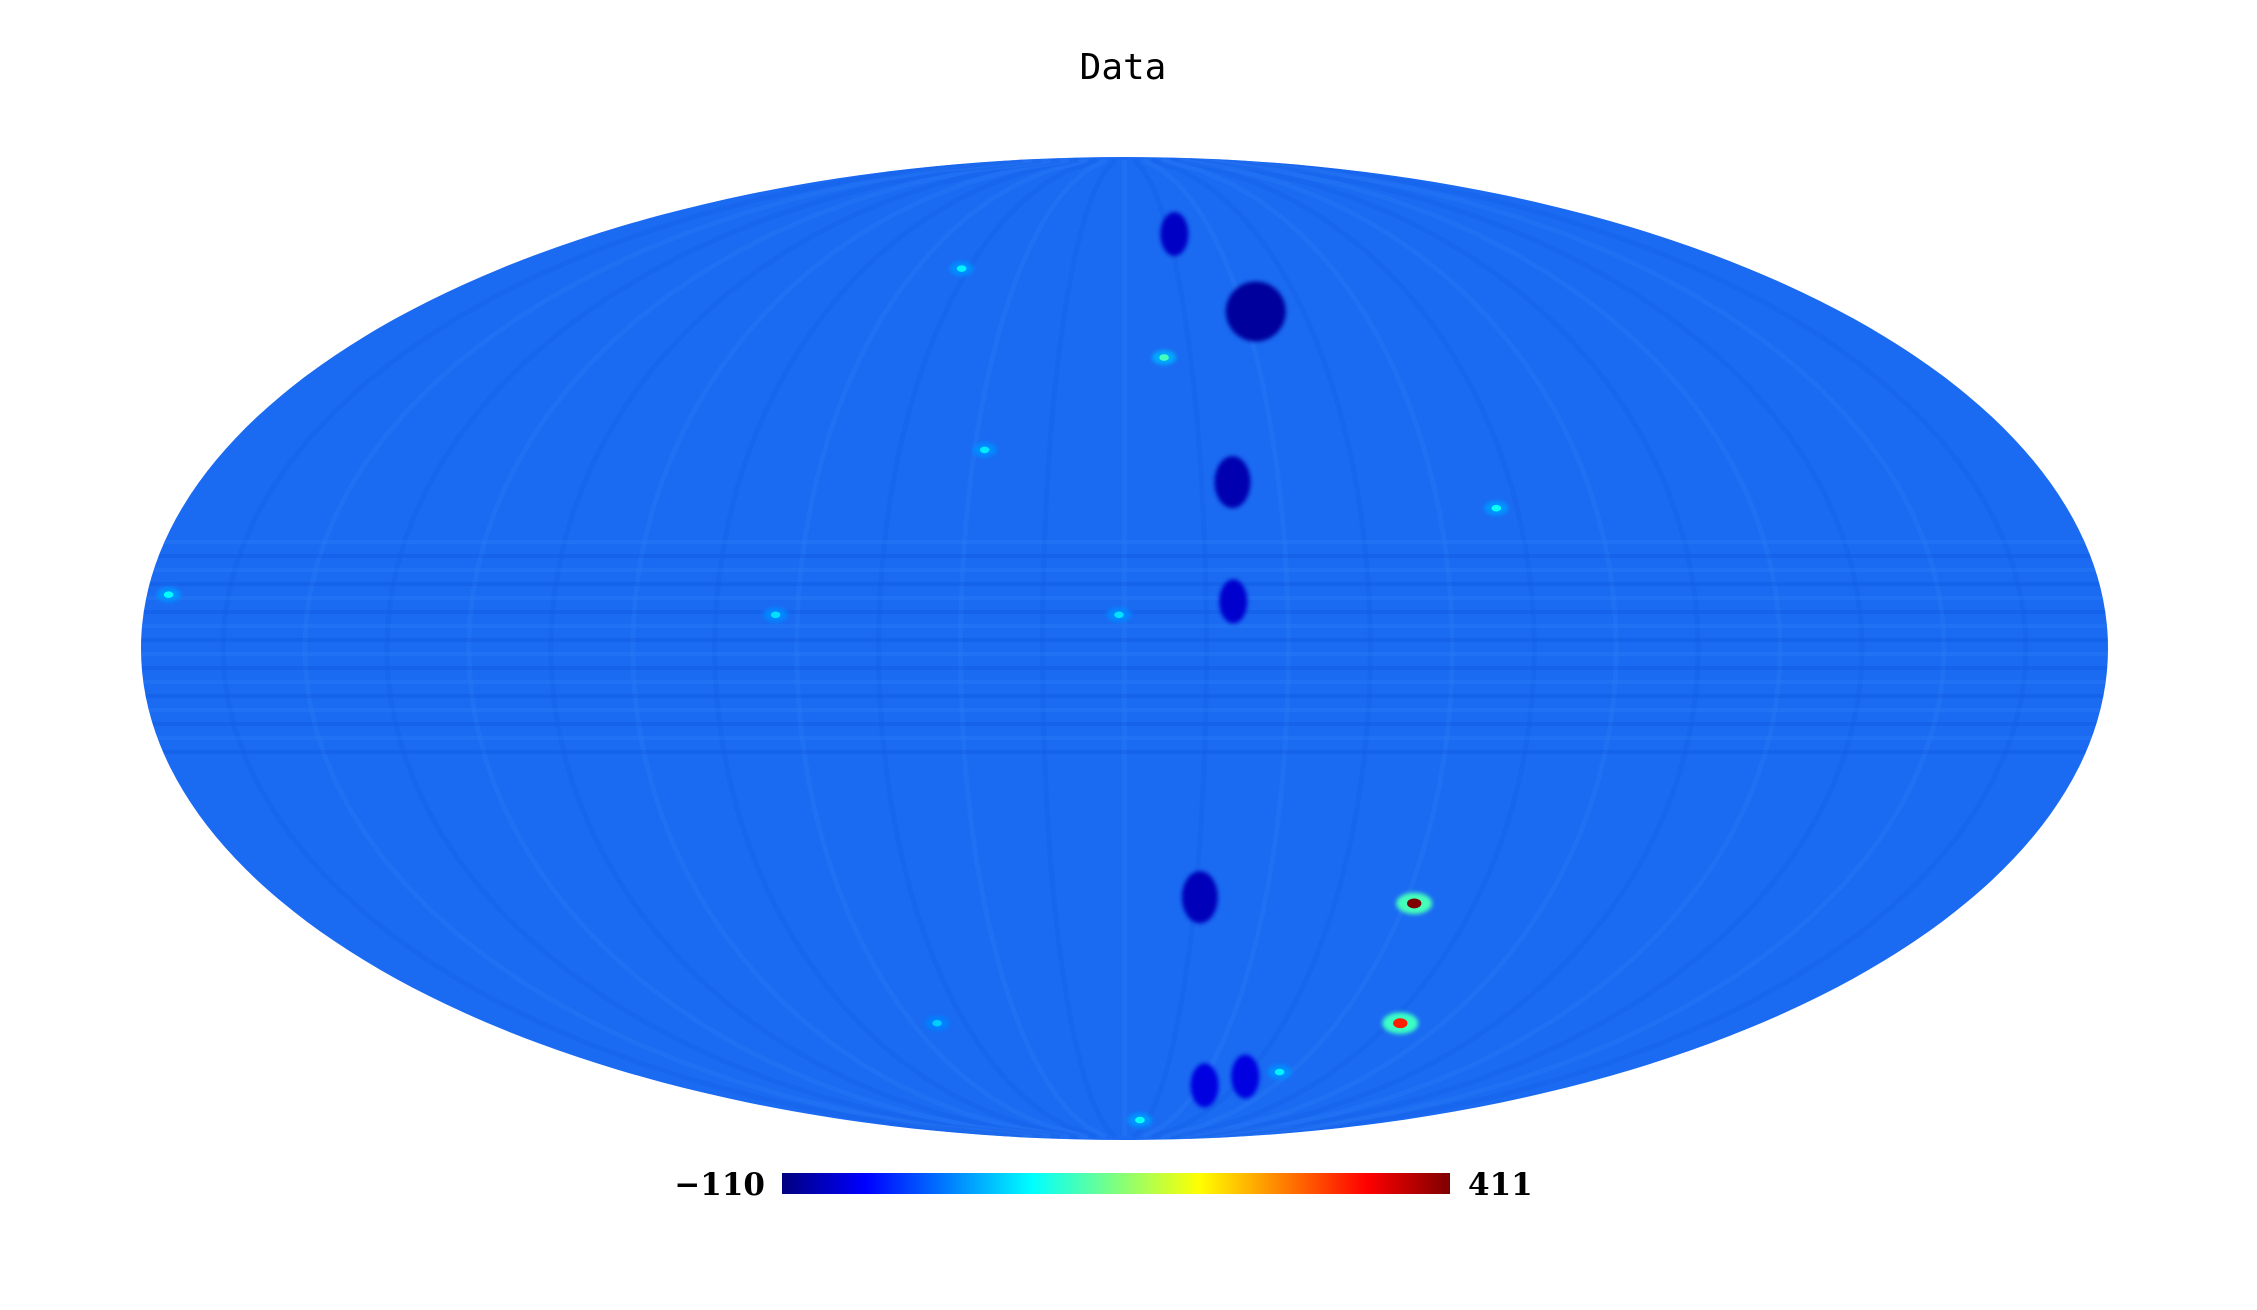 This screenshot has height=1310, width=2257. Describe the element at coordinates (1500, 1185) in the screenshot. I see `colorbar-max-label: 411` at that location.